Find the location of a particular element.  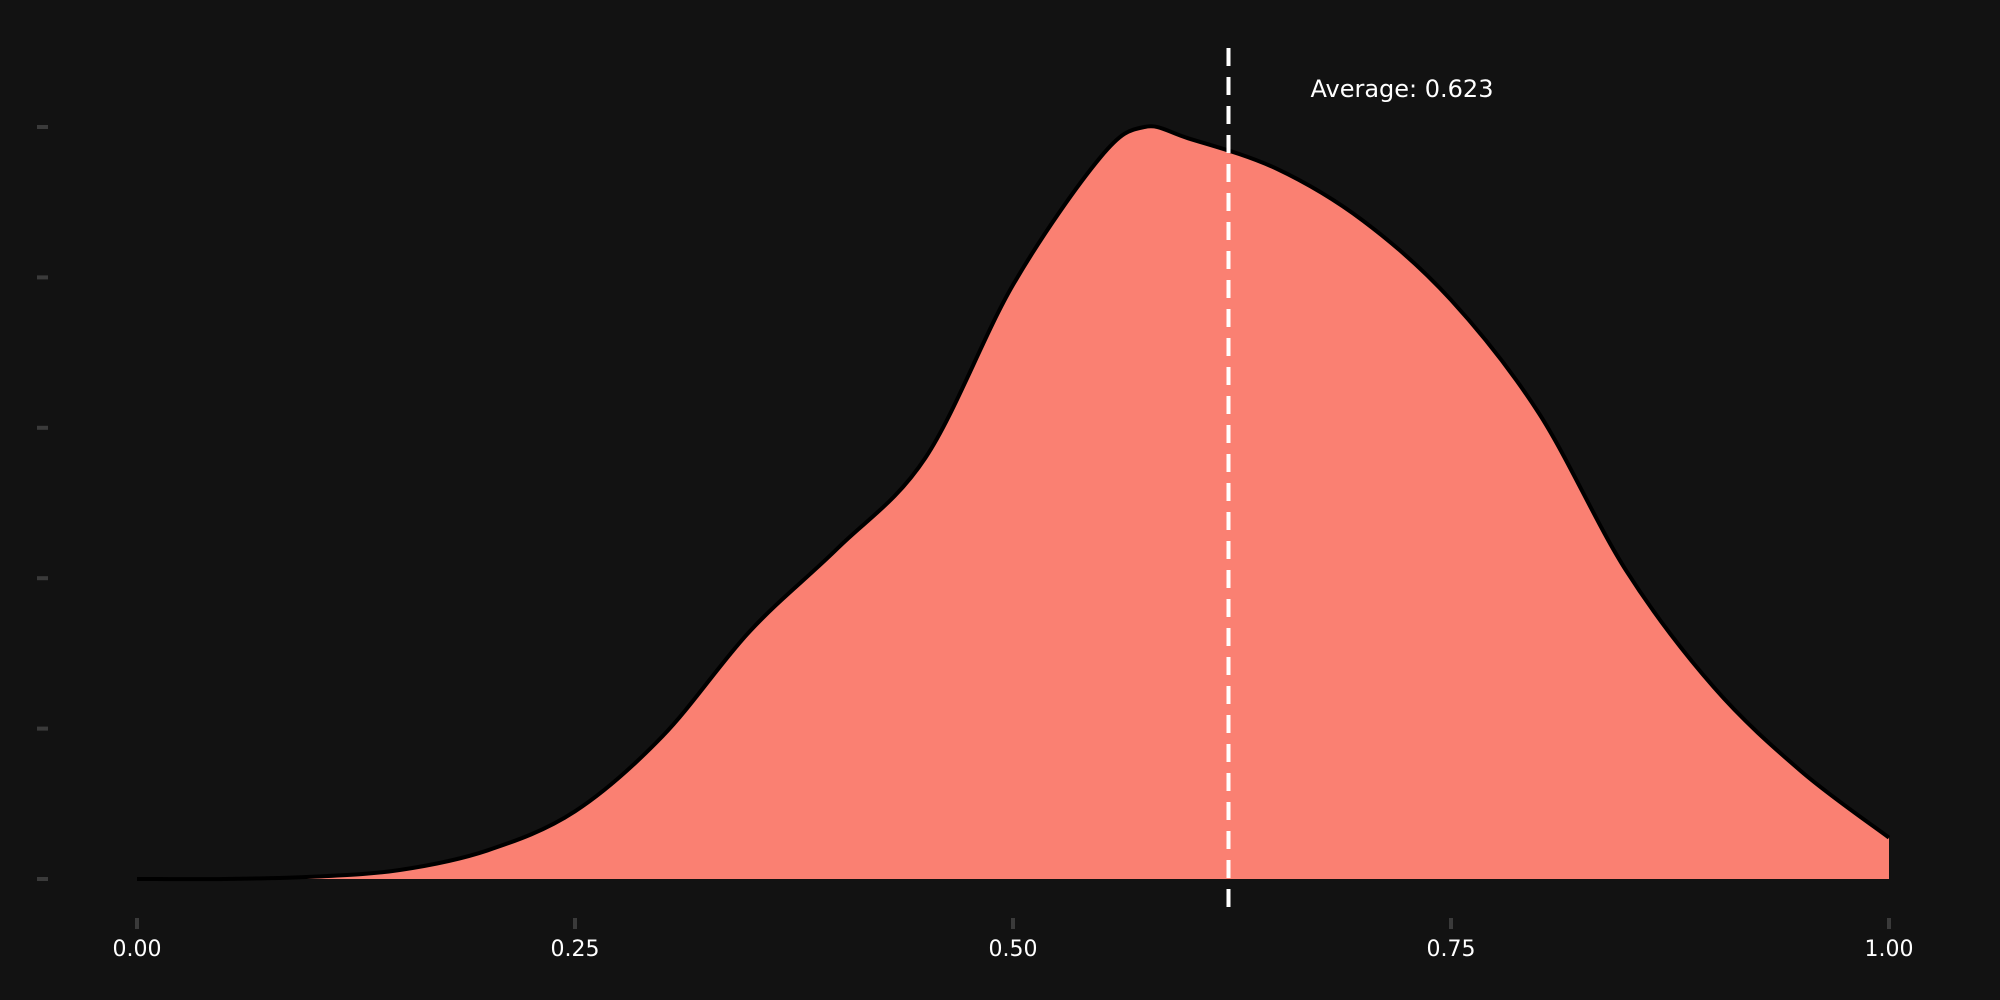

x-axis: 0.00 0.25 0.50 0.75 1.00 is located at coordinates (1013, 940).